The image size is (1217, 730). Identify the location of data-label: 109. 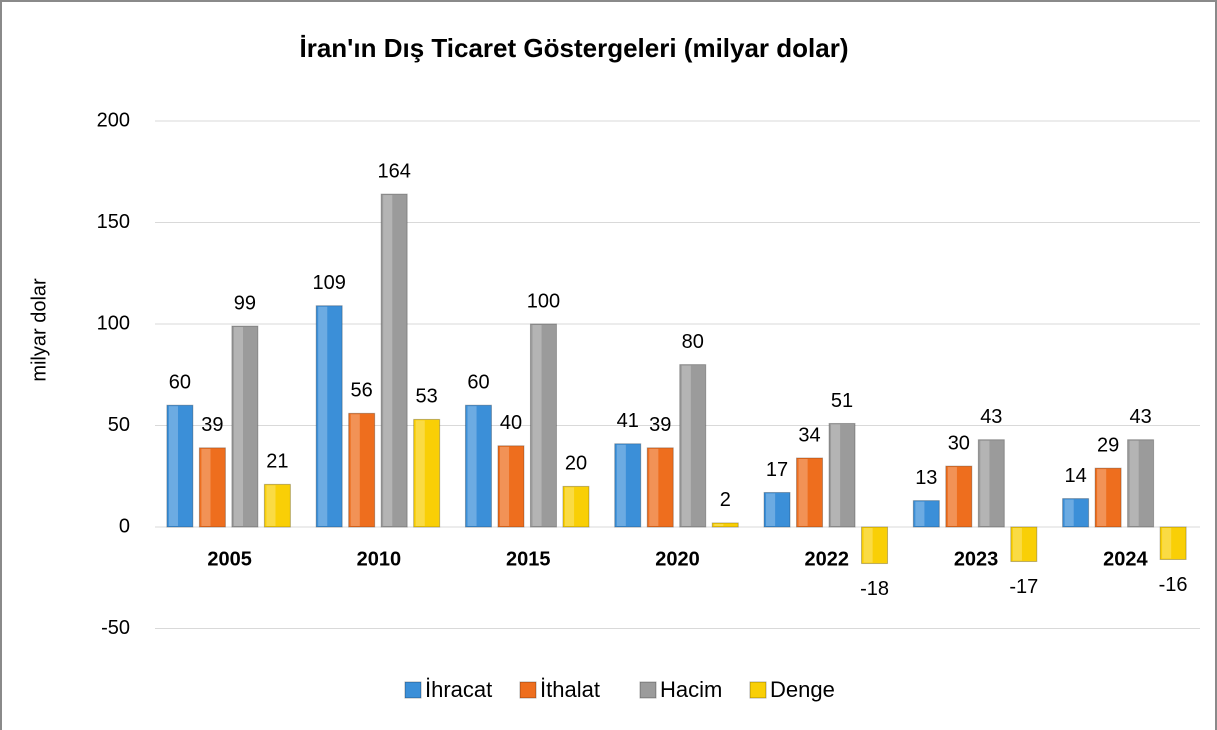
(328, 283).